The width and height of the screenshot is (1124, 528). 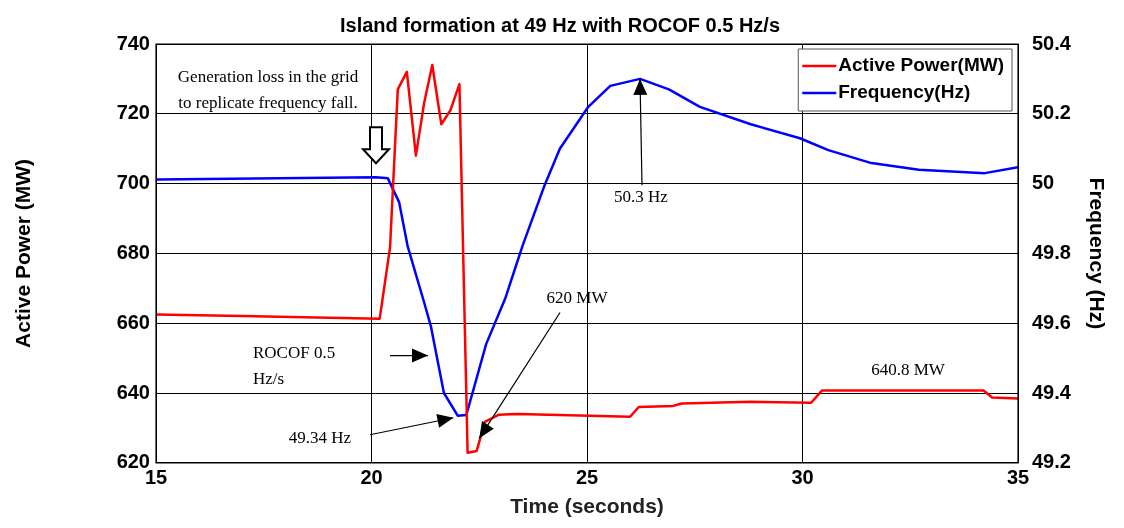 I want to click on y-tick-label: 740, so click(x=133, y=42).